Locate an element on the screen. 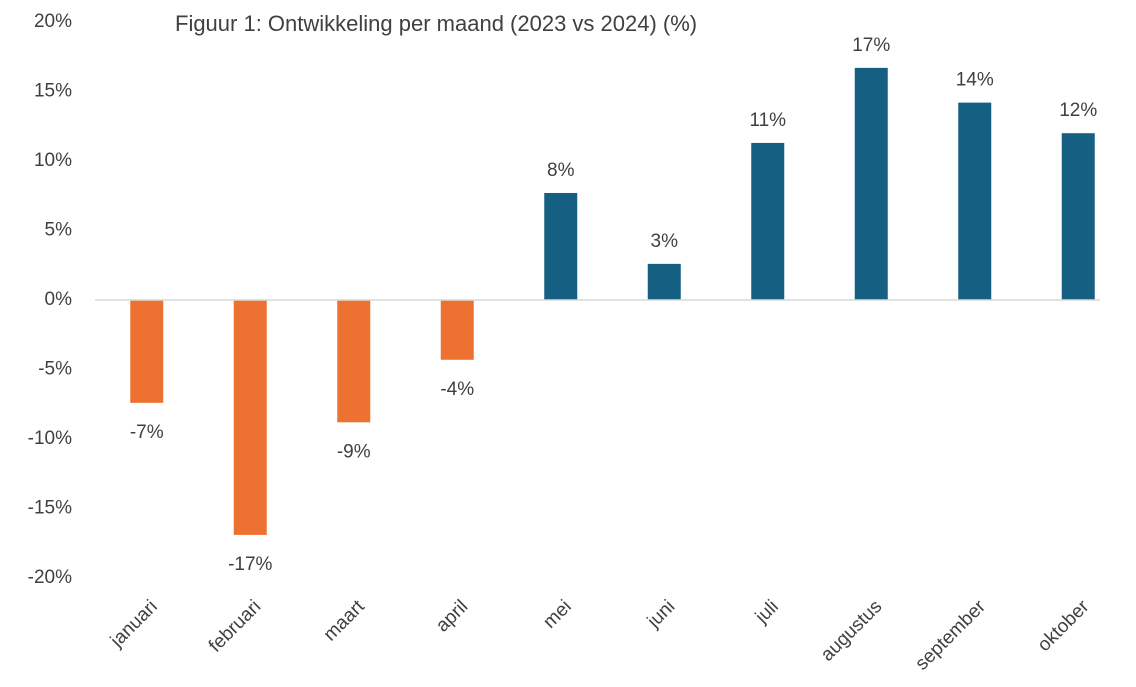 This screenshot has width=1136, height=687. data-label: 12% is located at coordinates (1078, 110).